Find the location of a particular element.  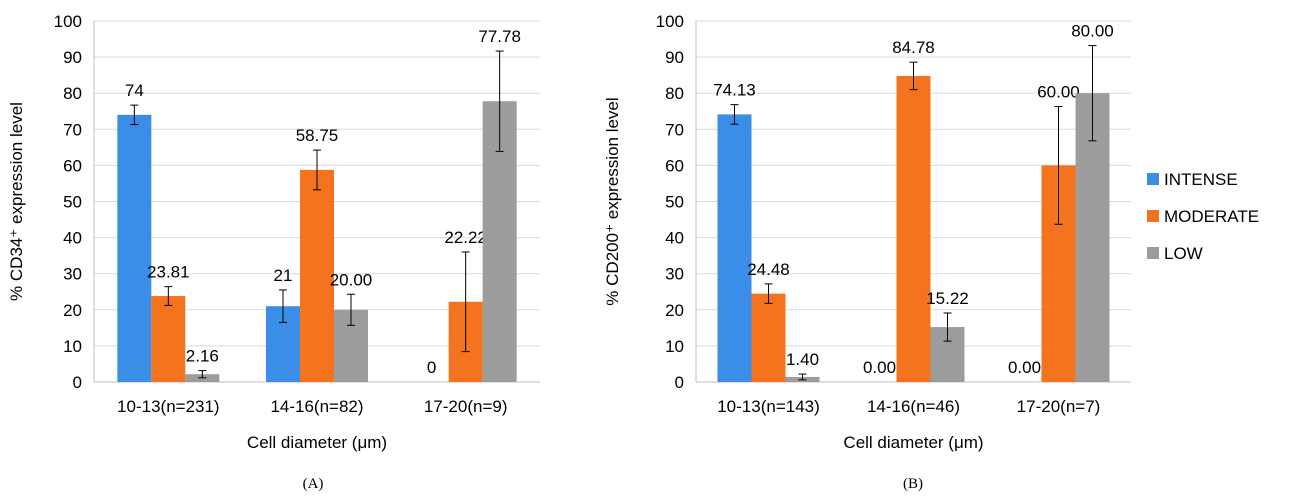

data-label: 2.16 is located at coordinates (202, 356).